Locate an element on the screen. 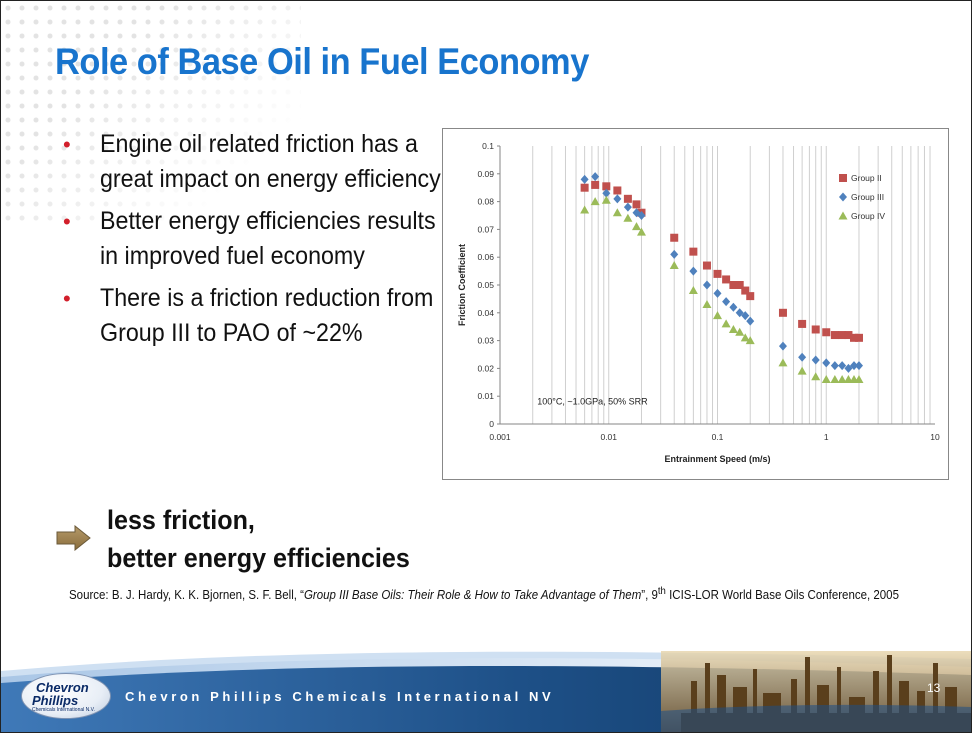 The image size is (972, 733). right-arrow-icon is located at coordinates (73, 538).